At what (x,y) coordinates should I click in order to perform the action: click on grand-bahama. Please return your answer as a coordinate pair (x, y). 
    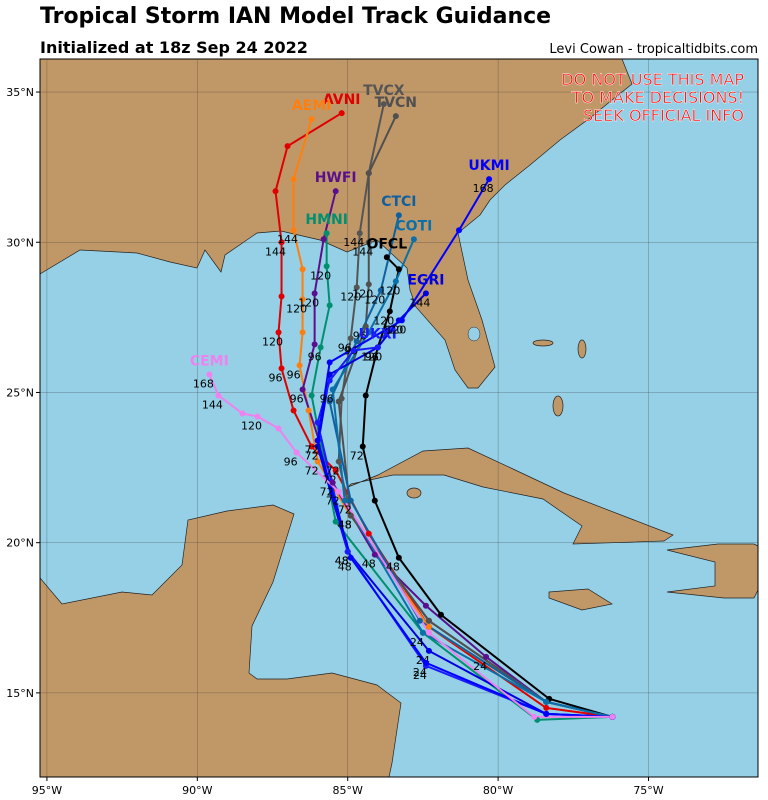
    Looking at the image, I should click on (543, 343).